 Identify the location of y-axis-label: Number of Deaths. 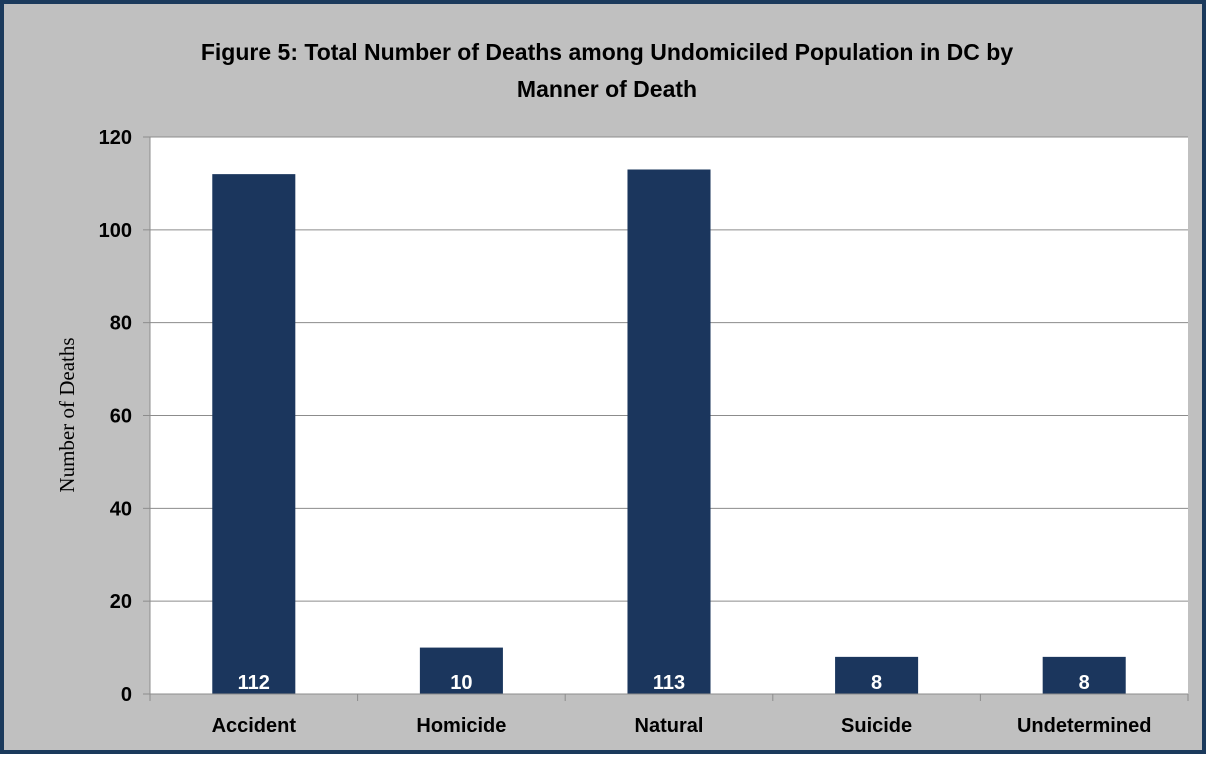
(67, 414).